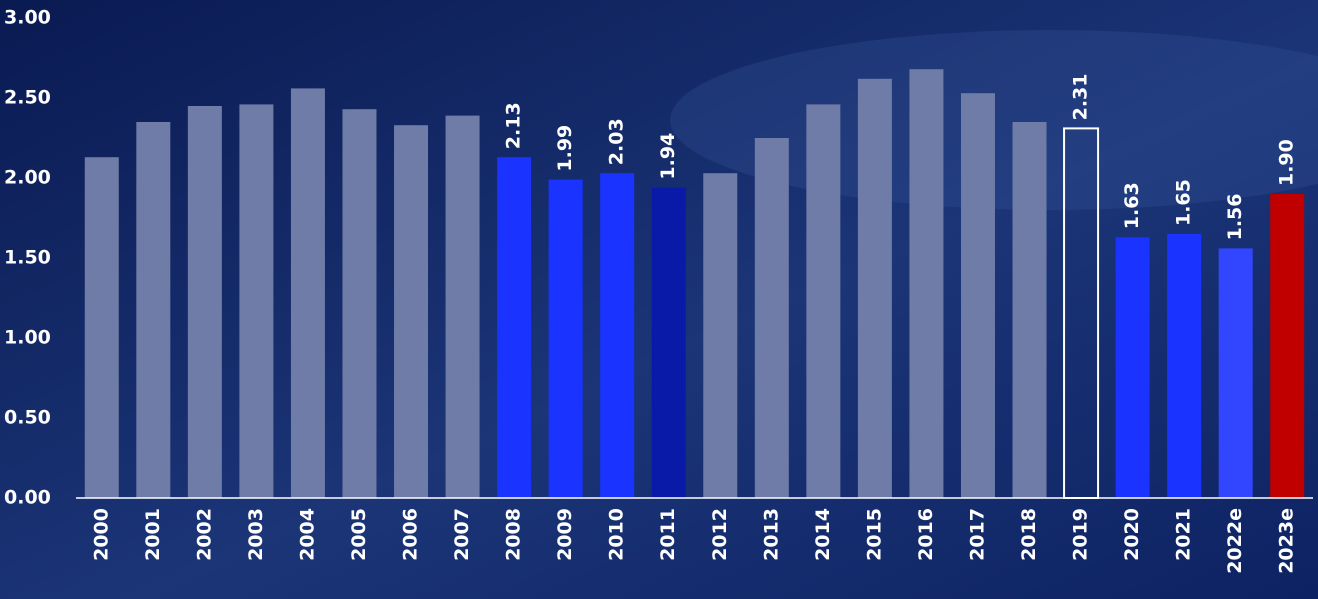 The width and height of the screenshot is (1318, 599). Describe the element at coordinates (617, 534) in the screenshot. I see `x-tick-label: 2010` at that location.